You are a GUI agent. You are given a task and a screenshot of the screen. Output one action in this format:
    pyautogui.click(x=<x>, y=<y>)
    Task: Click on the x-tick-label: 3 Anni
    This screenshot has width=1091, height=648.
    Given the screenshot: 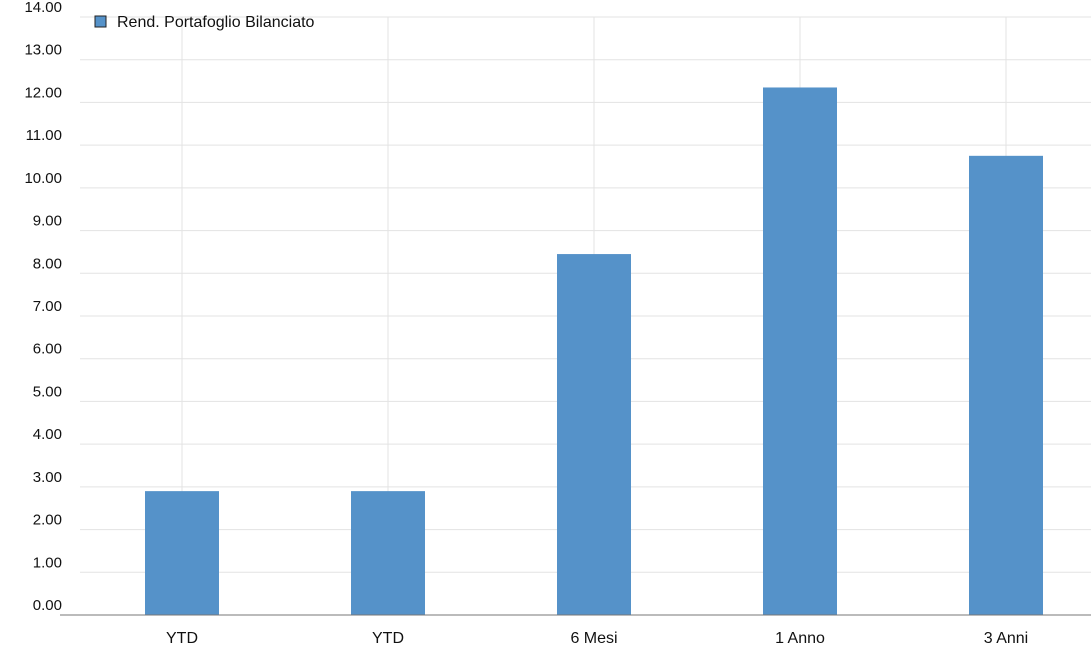 What is the action you would take?
    pyautogui.click(x=1006, y=638)
    